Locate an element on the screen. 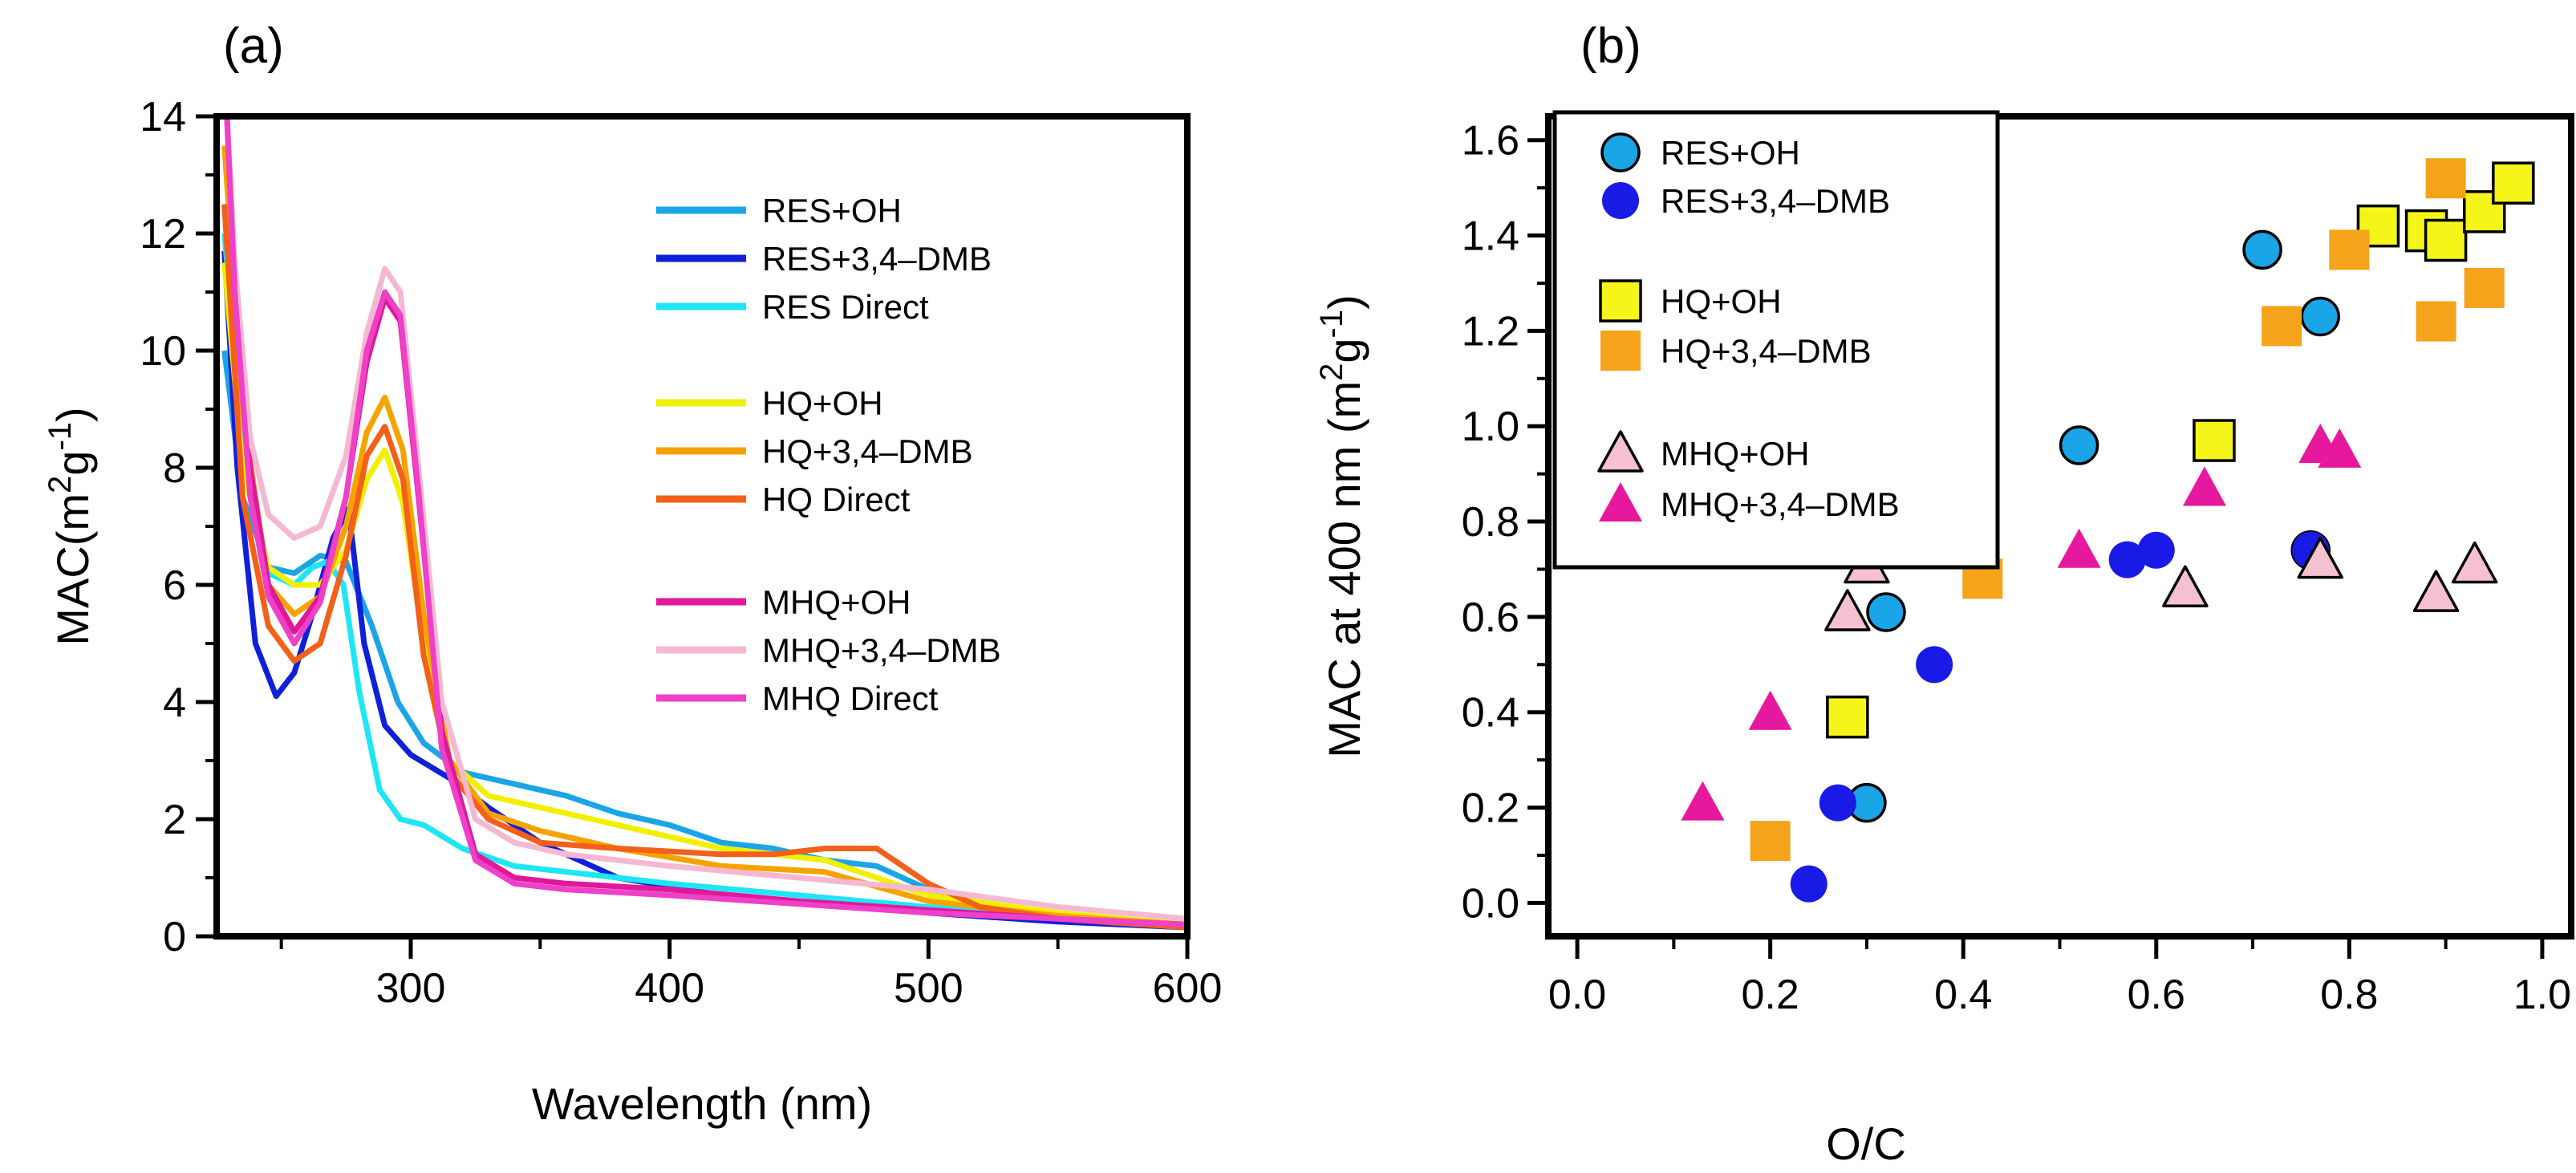  x-tick-label: 300 is located at coordinates (411, 988).